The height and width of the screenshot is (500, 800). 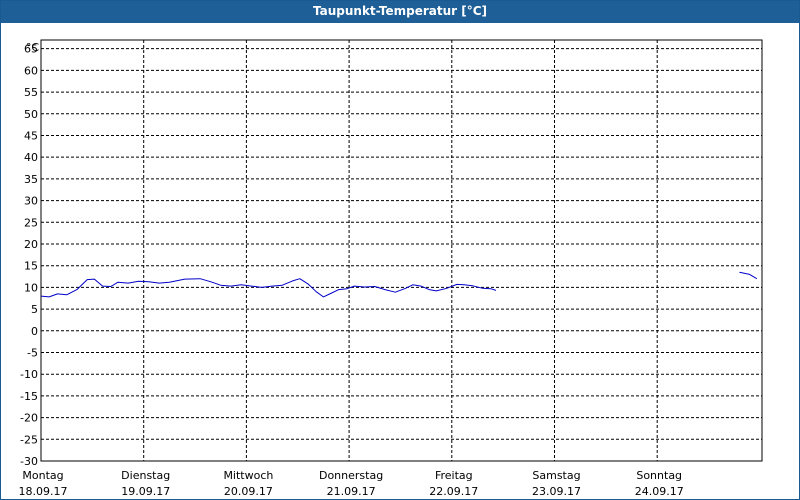 I want to click on x-tick-day: Dienstag, so click(x=145, y=475).